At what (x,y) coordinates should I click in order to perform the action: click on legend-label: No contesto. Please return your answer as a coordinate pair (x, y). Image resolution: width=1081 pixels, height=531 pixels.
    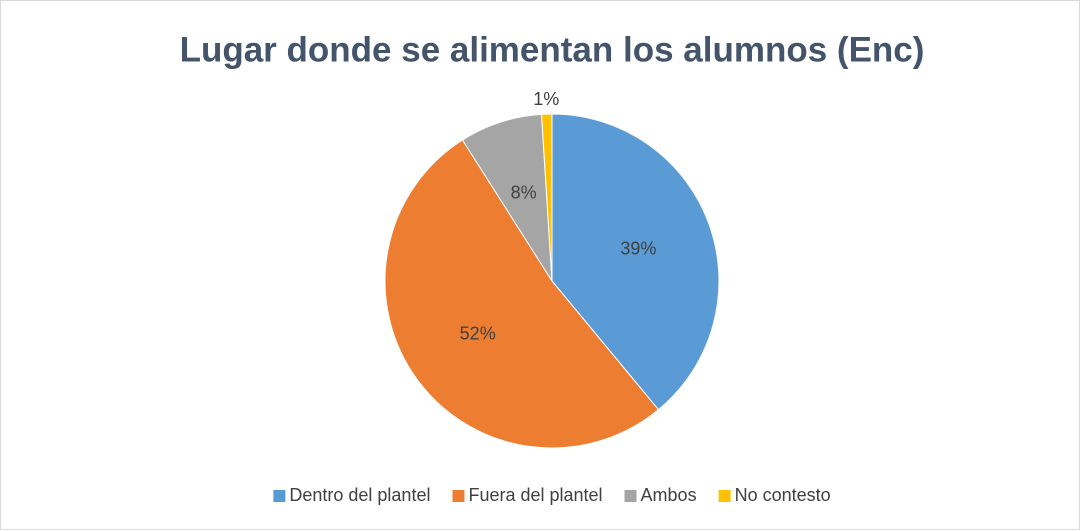
    Looking at the image, I should click on (783, 495).